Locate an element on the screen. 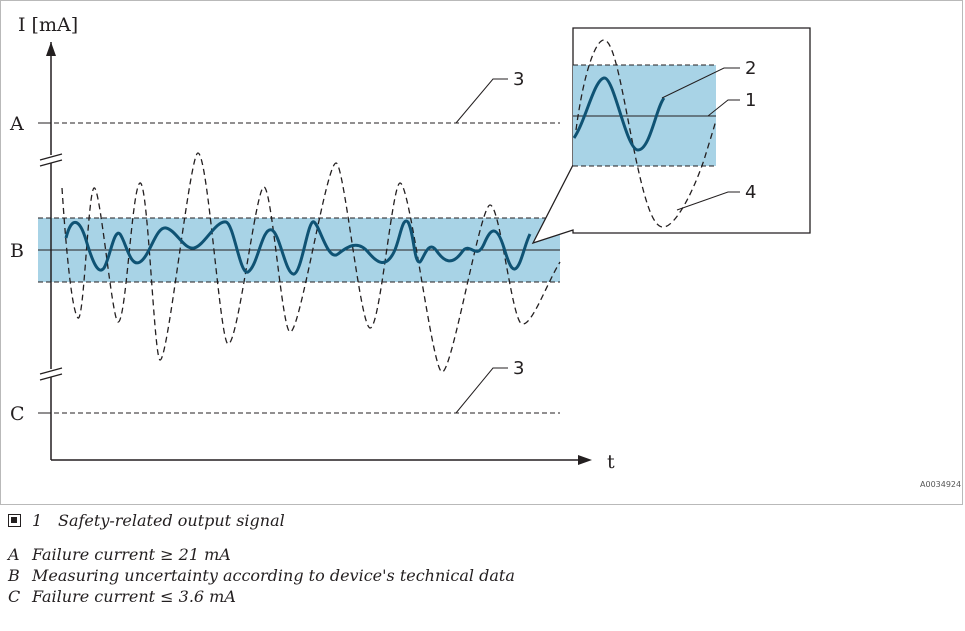 The height and width of the screenshot is (631, 965). x-axis-arrow is located at coordinates (585, 460).